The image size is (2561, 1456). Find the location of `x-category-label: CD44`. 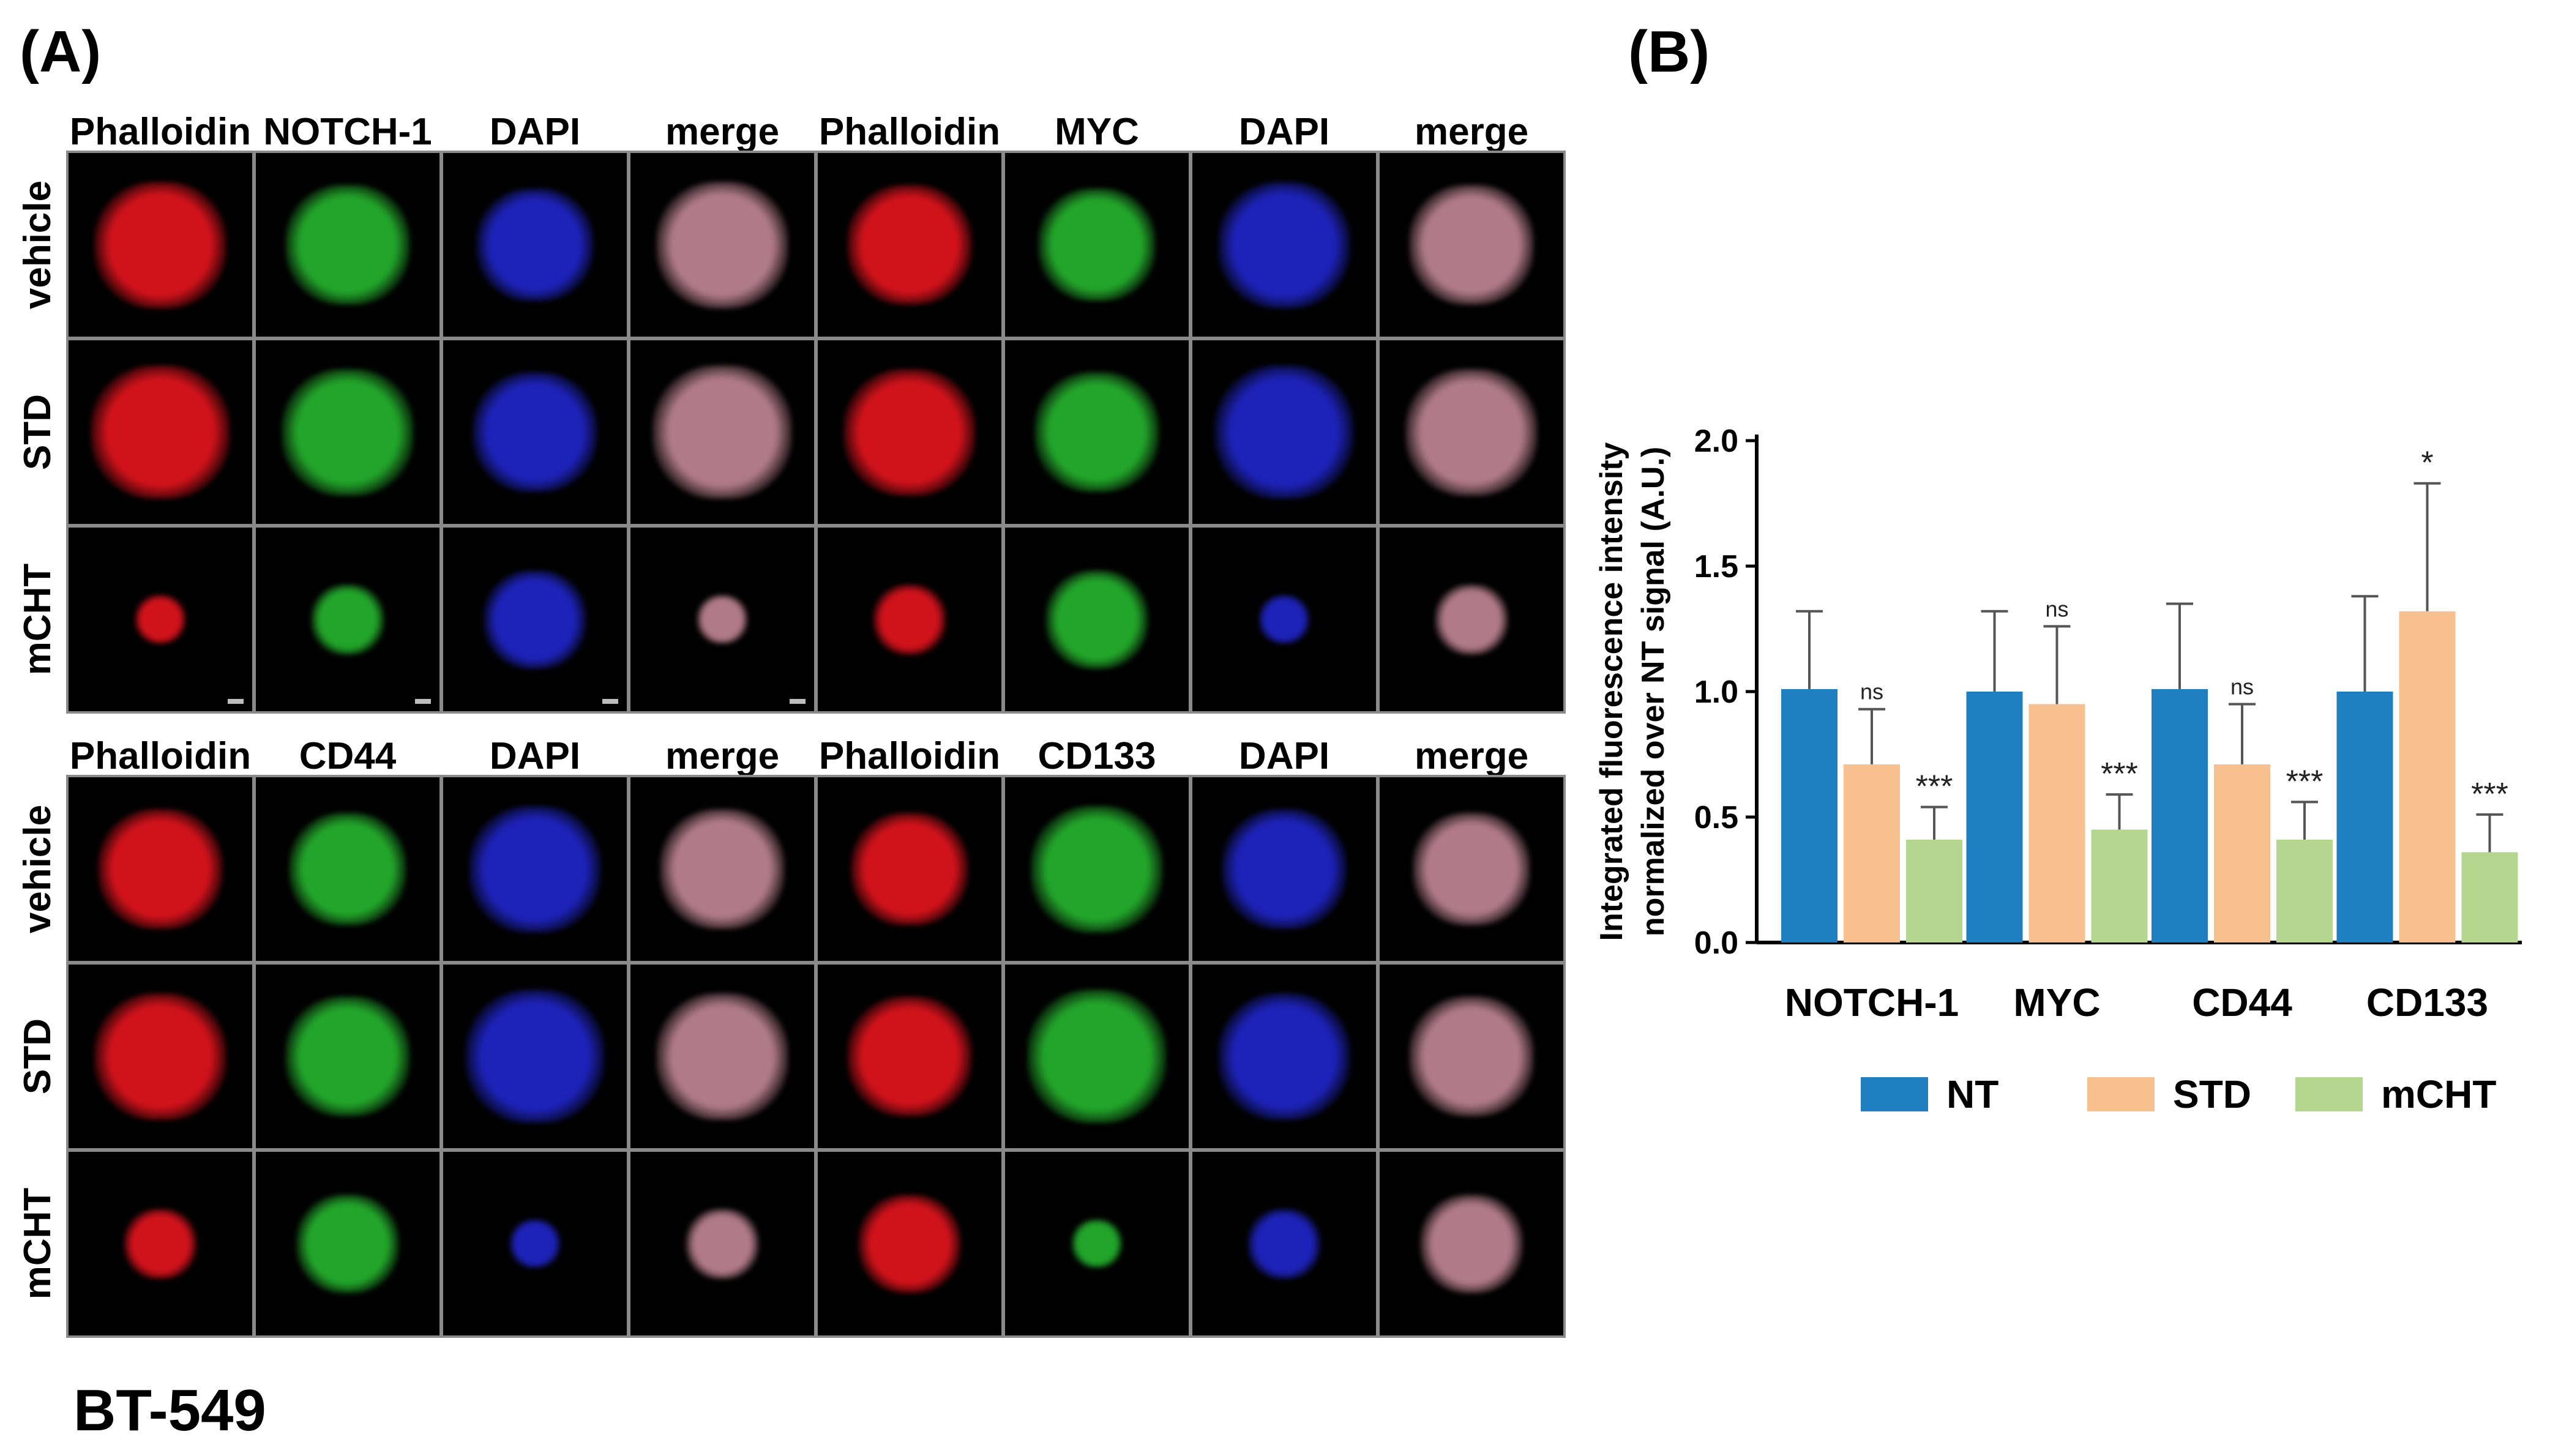

x-category-label: CD44 is located at coordinates (2242, 1002).